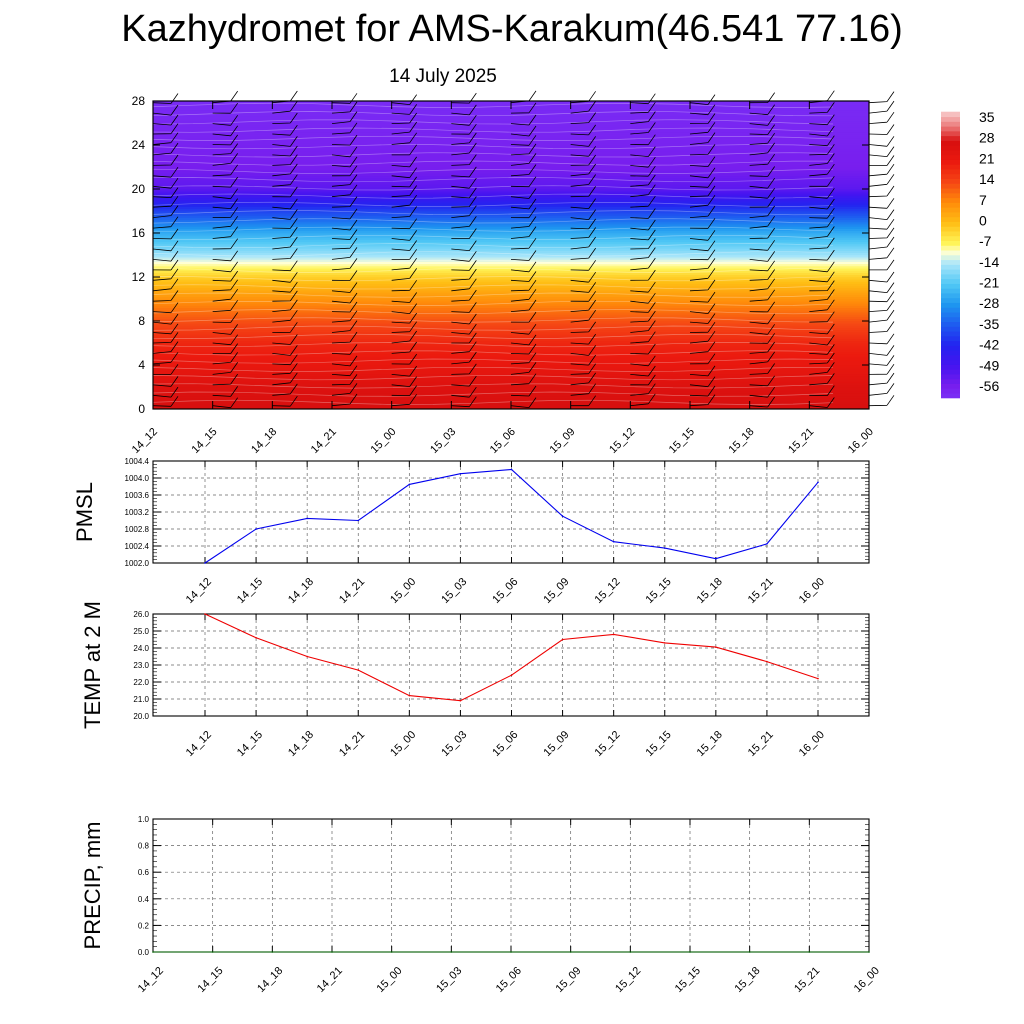 Image resolution: width=1024 pixels, height=1024 pixels. I want to click on colorbar-label: -7, so click(985, 241).